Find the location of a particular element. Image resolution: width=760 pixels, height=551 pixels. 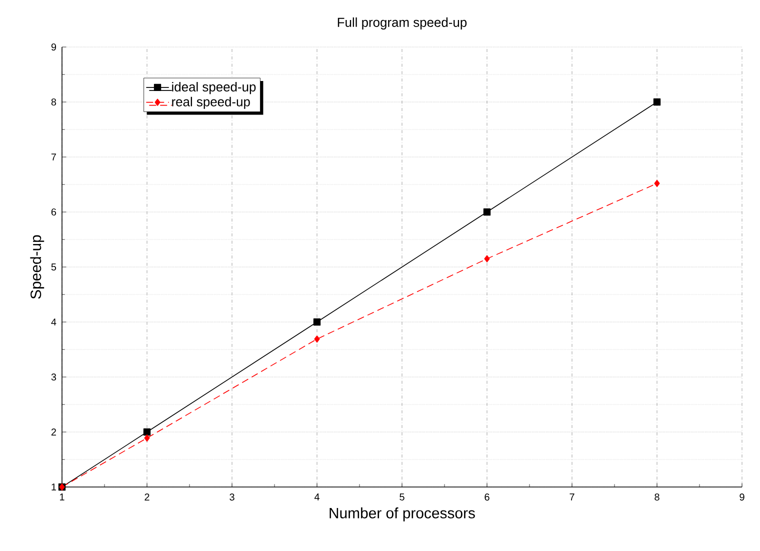

y-tick-label: 2 is located at coordinates (53, 432).